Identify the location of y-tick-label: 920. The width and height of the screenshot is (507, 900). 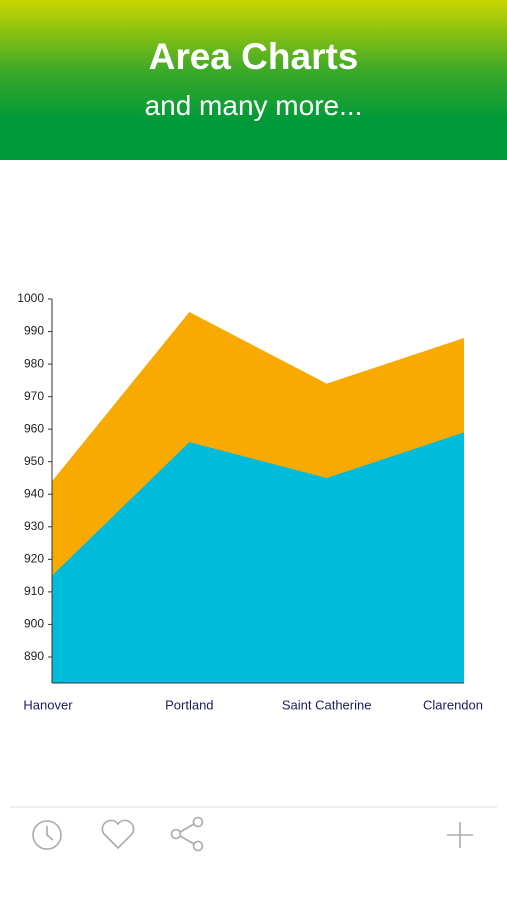
(34, 559).